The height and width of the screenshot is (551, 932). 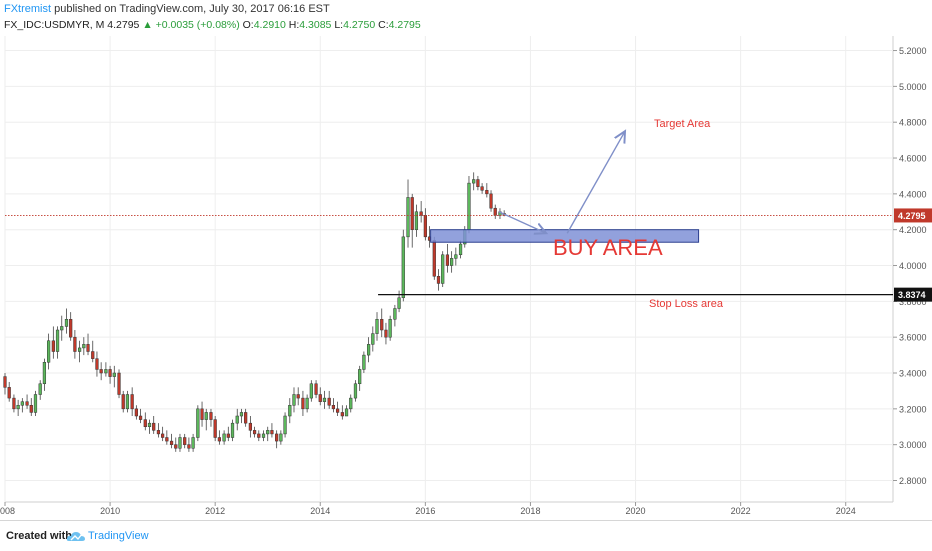 What do you see at coordinates (913, 409) in the screenshot?
I see `price-tick-label: 3.2000` at bounding box center [913, 409].